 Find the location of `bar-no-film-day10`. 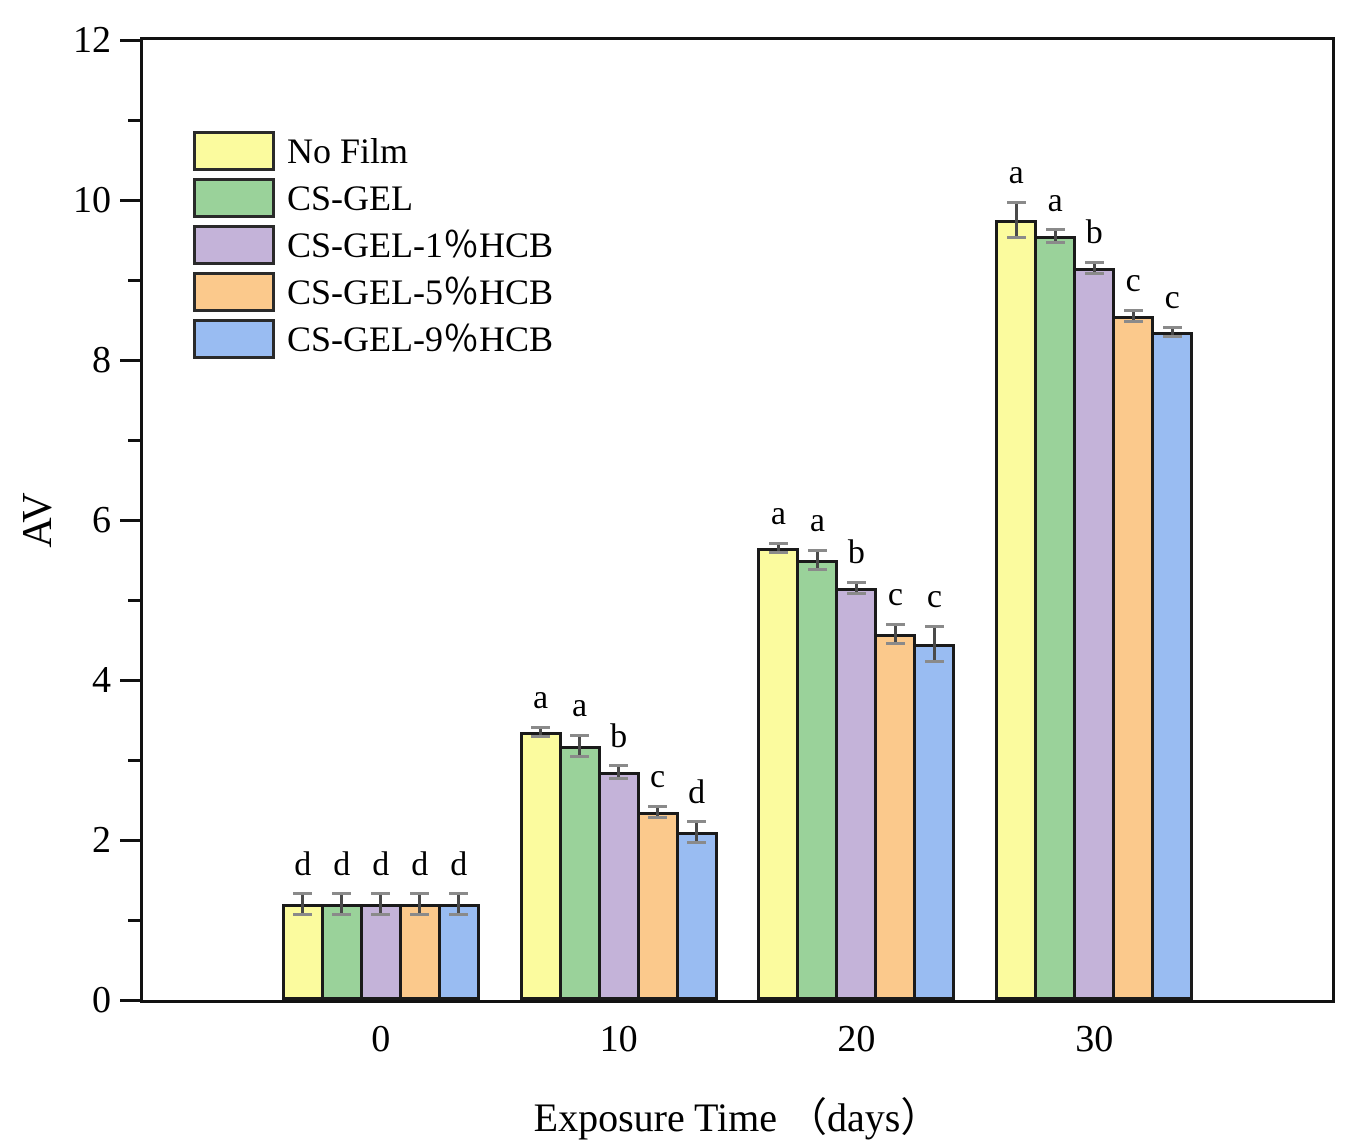

bar-no-film-day10 is located at coordinates (540, 866).